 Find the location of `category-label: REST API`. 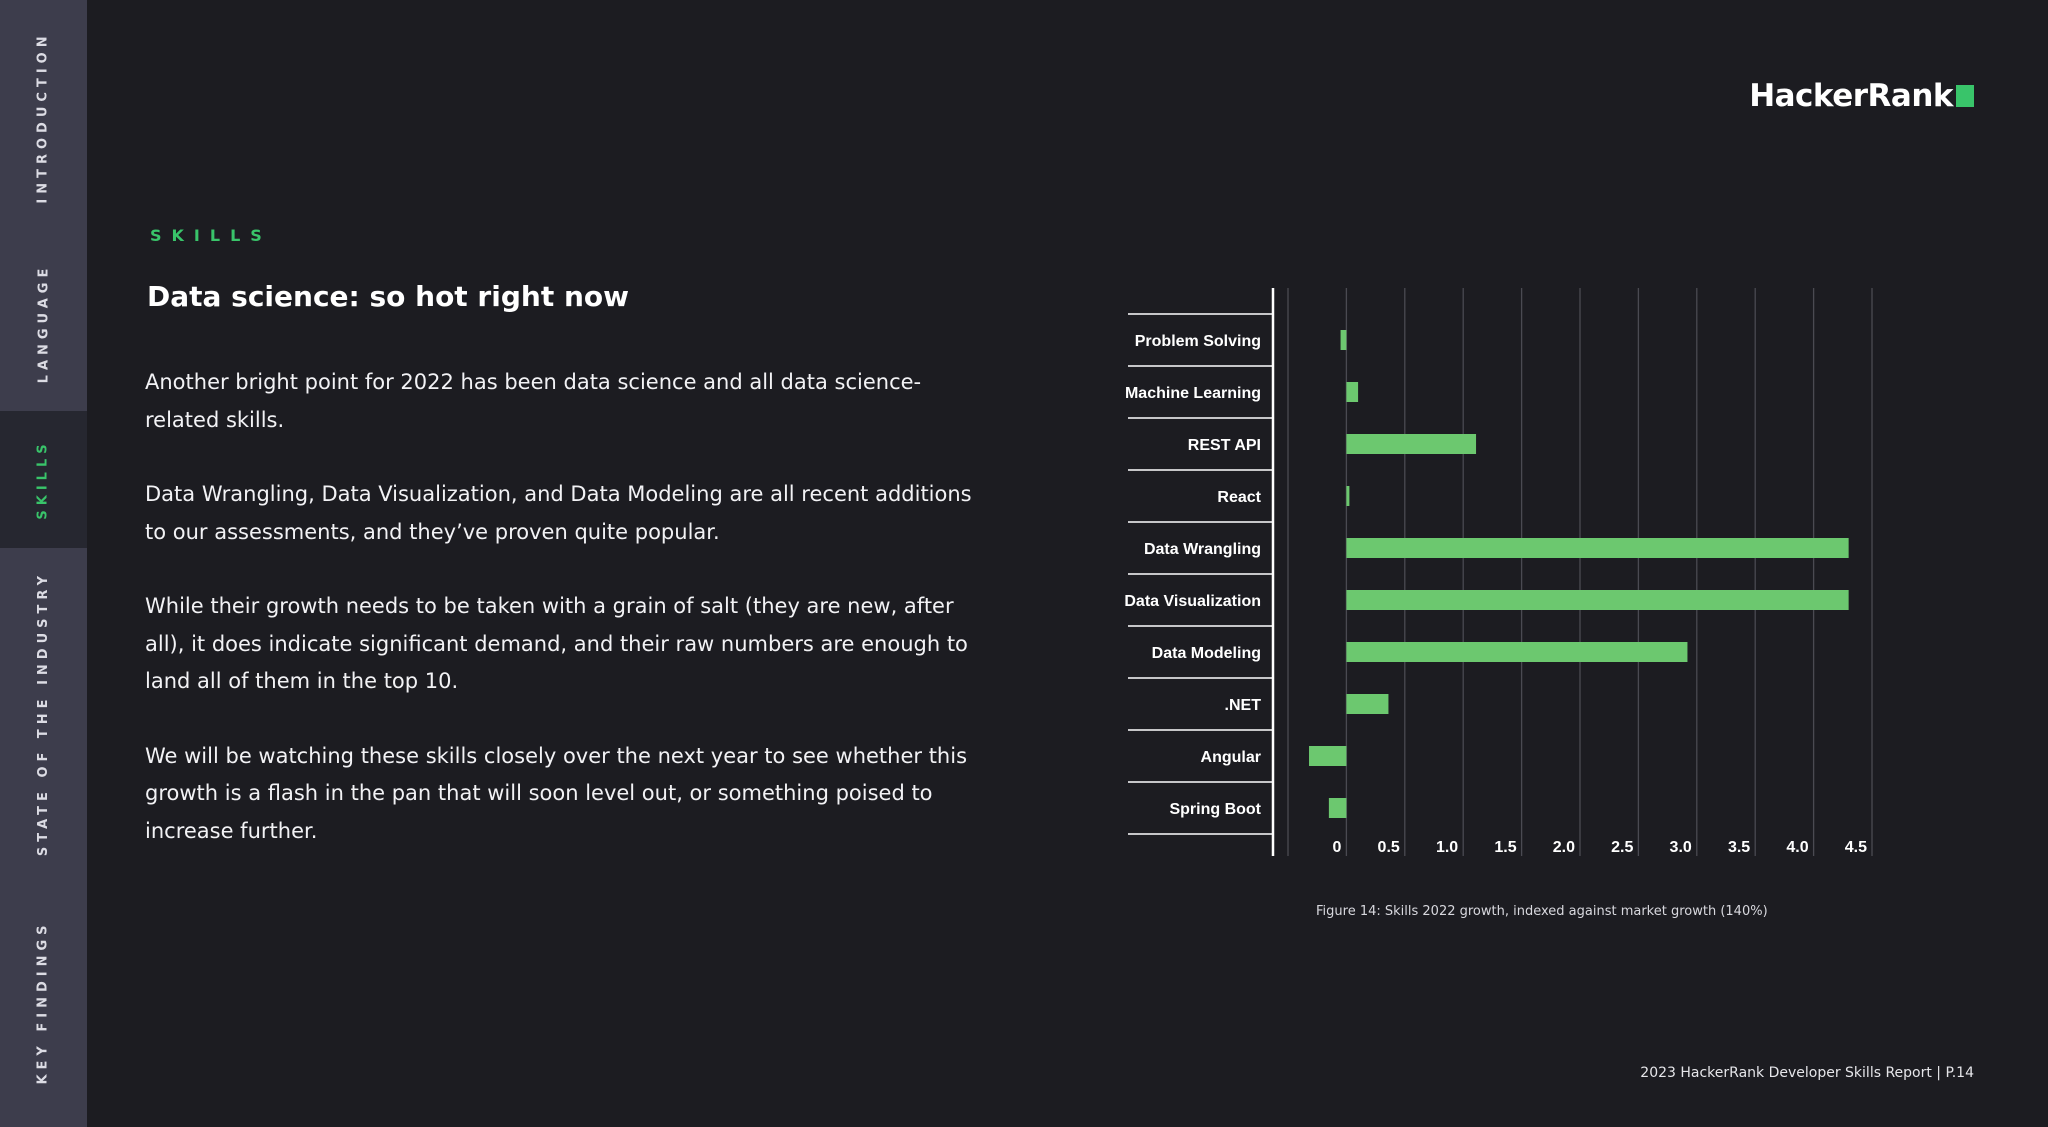

category-label: REST API is located at coordinates (1224, 445).